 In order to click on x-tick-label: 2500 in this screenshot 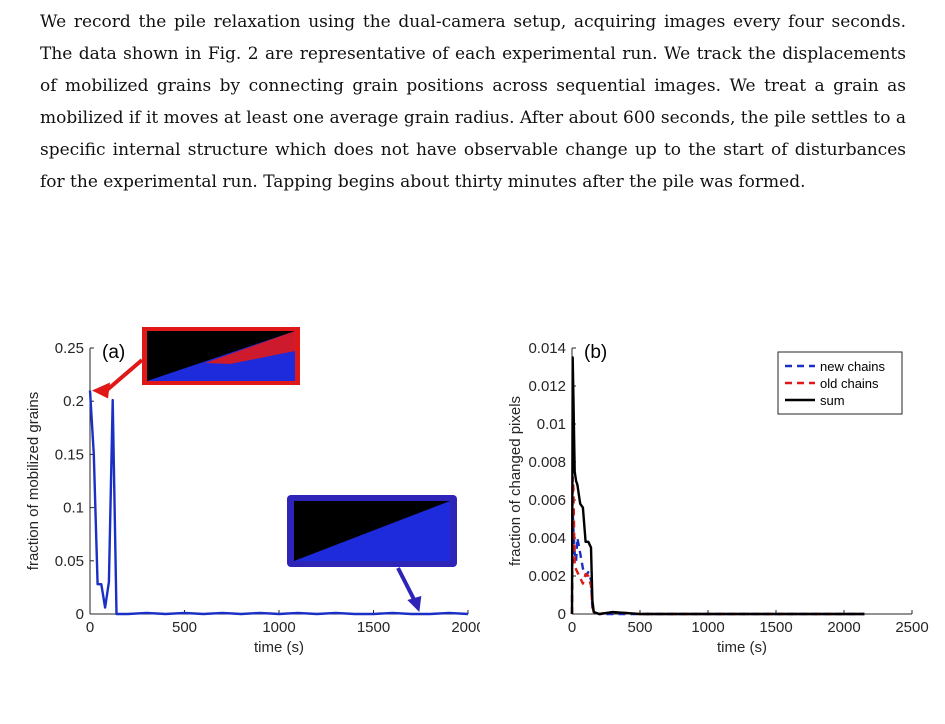, I will do `click(911, 627)`.